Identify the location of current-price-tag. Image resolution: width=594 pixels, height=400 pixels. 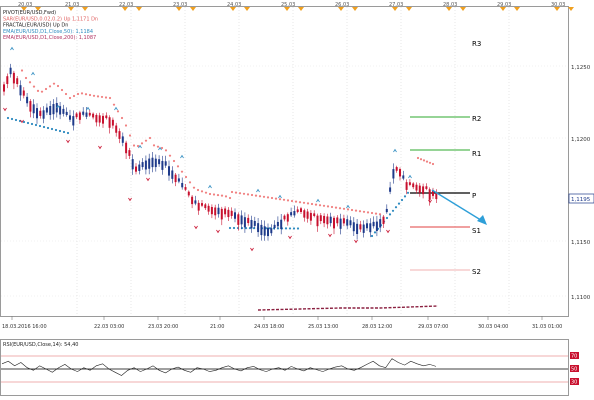
(581, 198).